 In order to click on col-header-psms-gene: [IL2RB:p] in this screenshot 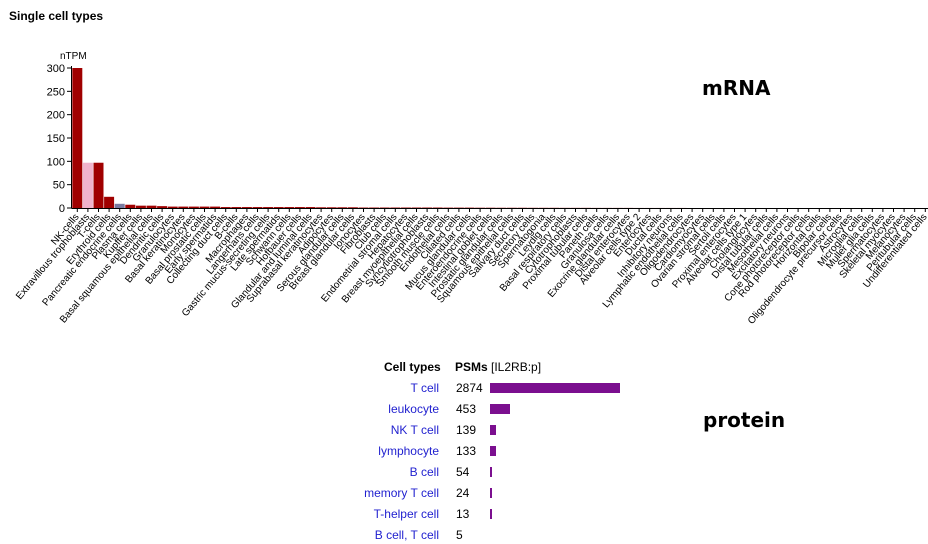, I will do `click(516, 367)`.